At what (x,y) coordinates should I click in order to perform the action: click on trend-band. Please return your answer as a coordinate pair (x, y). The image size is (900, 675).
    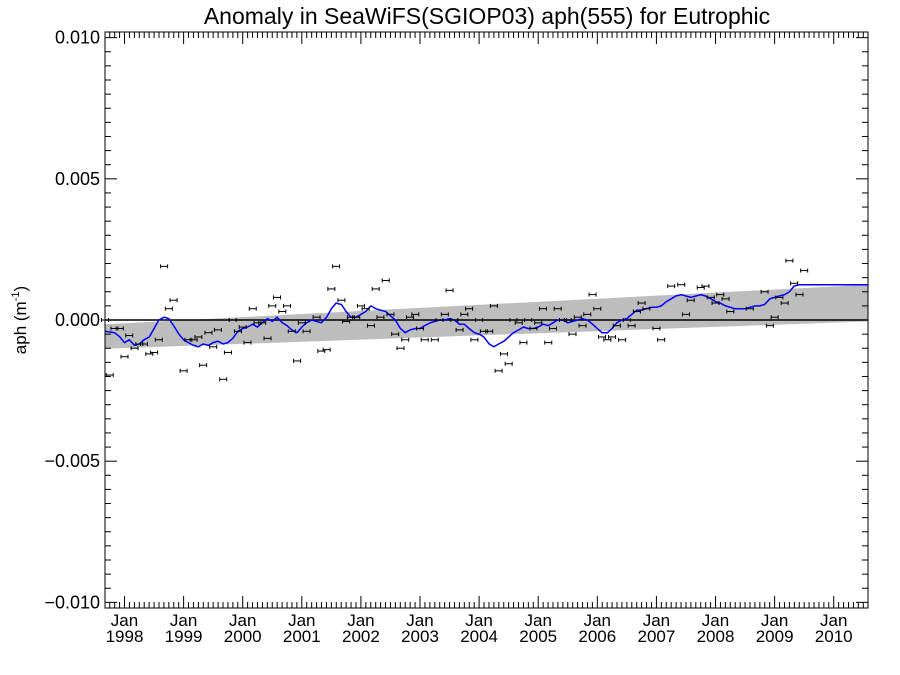
    Looking at the image, I should click on (486, 316).